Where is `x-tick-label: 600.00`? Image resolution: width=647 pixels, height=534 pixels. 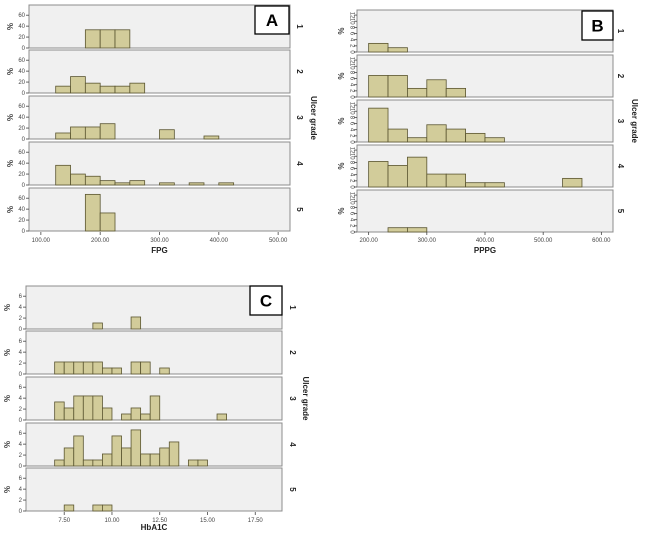 x-tick-label: 600.00 is located at coordinates (601, 241).